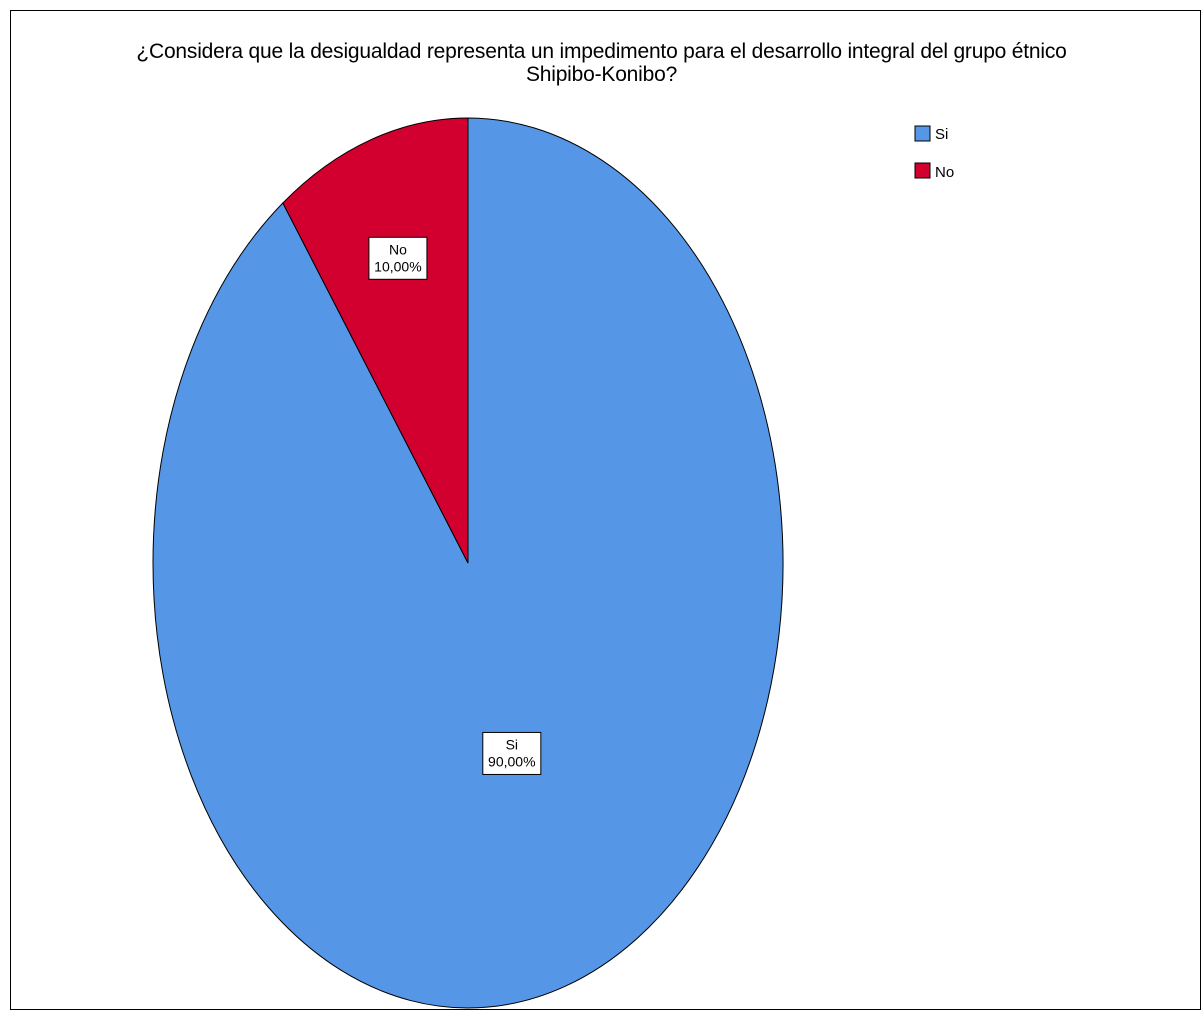 This screenshot has width=1203, height=1012. Describe the element at coordinates (512, 744) in the screenshot. I see `data-label-category: Si` at that location.